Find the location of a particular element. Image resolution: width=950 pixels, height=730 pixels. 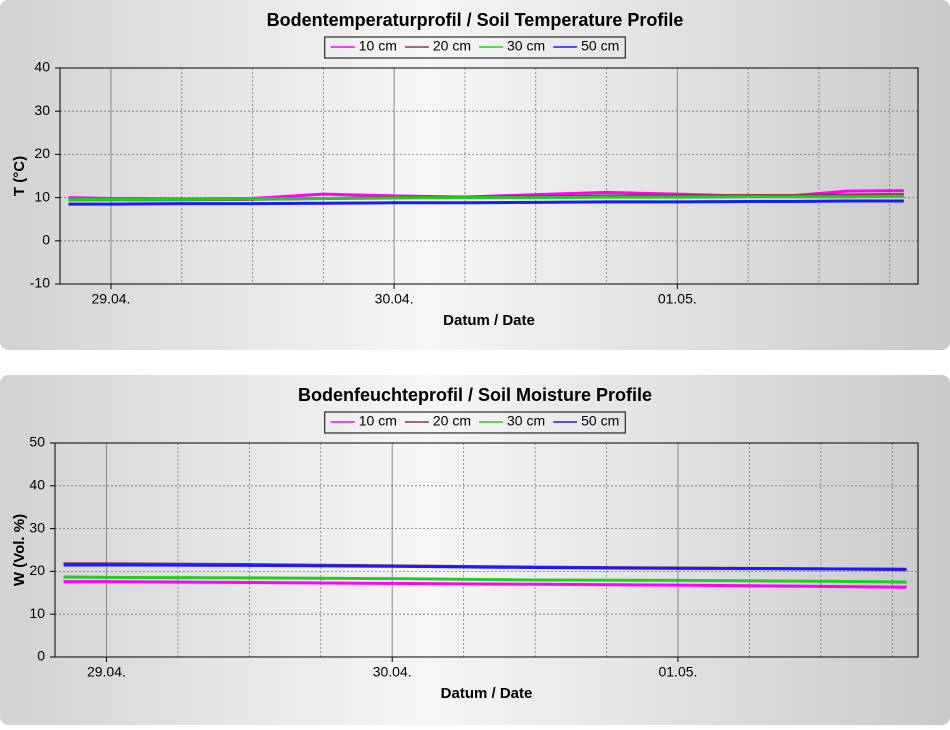

y-tick-label: 50 is located at coordinates (37, 442).